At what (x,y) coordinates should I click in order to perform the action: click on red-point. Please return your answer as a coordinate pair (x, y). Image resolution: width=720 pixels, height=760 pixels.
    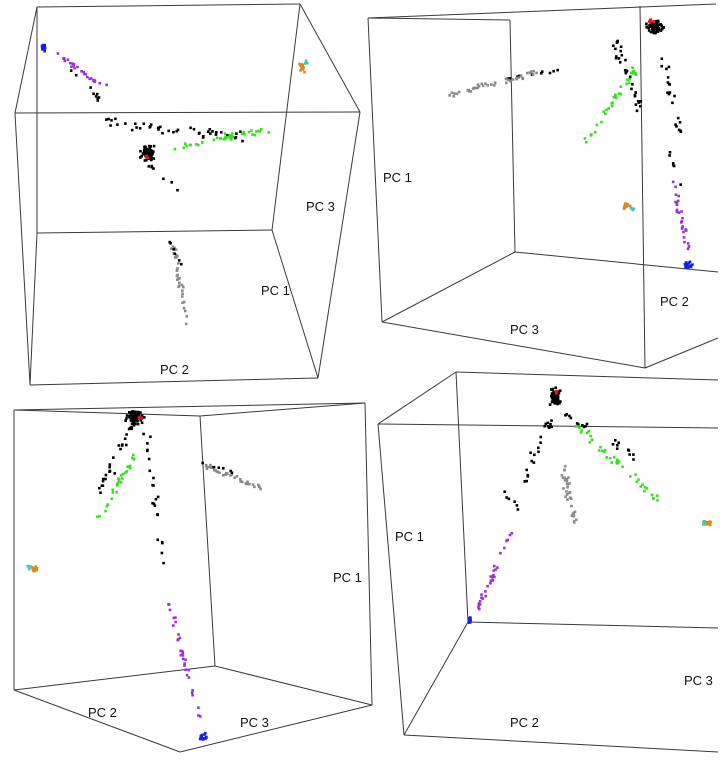
    Looking at the image, I should click on (653, 21).